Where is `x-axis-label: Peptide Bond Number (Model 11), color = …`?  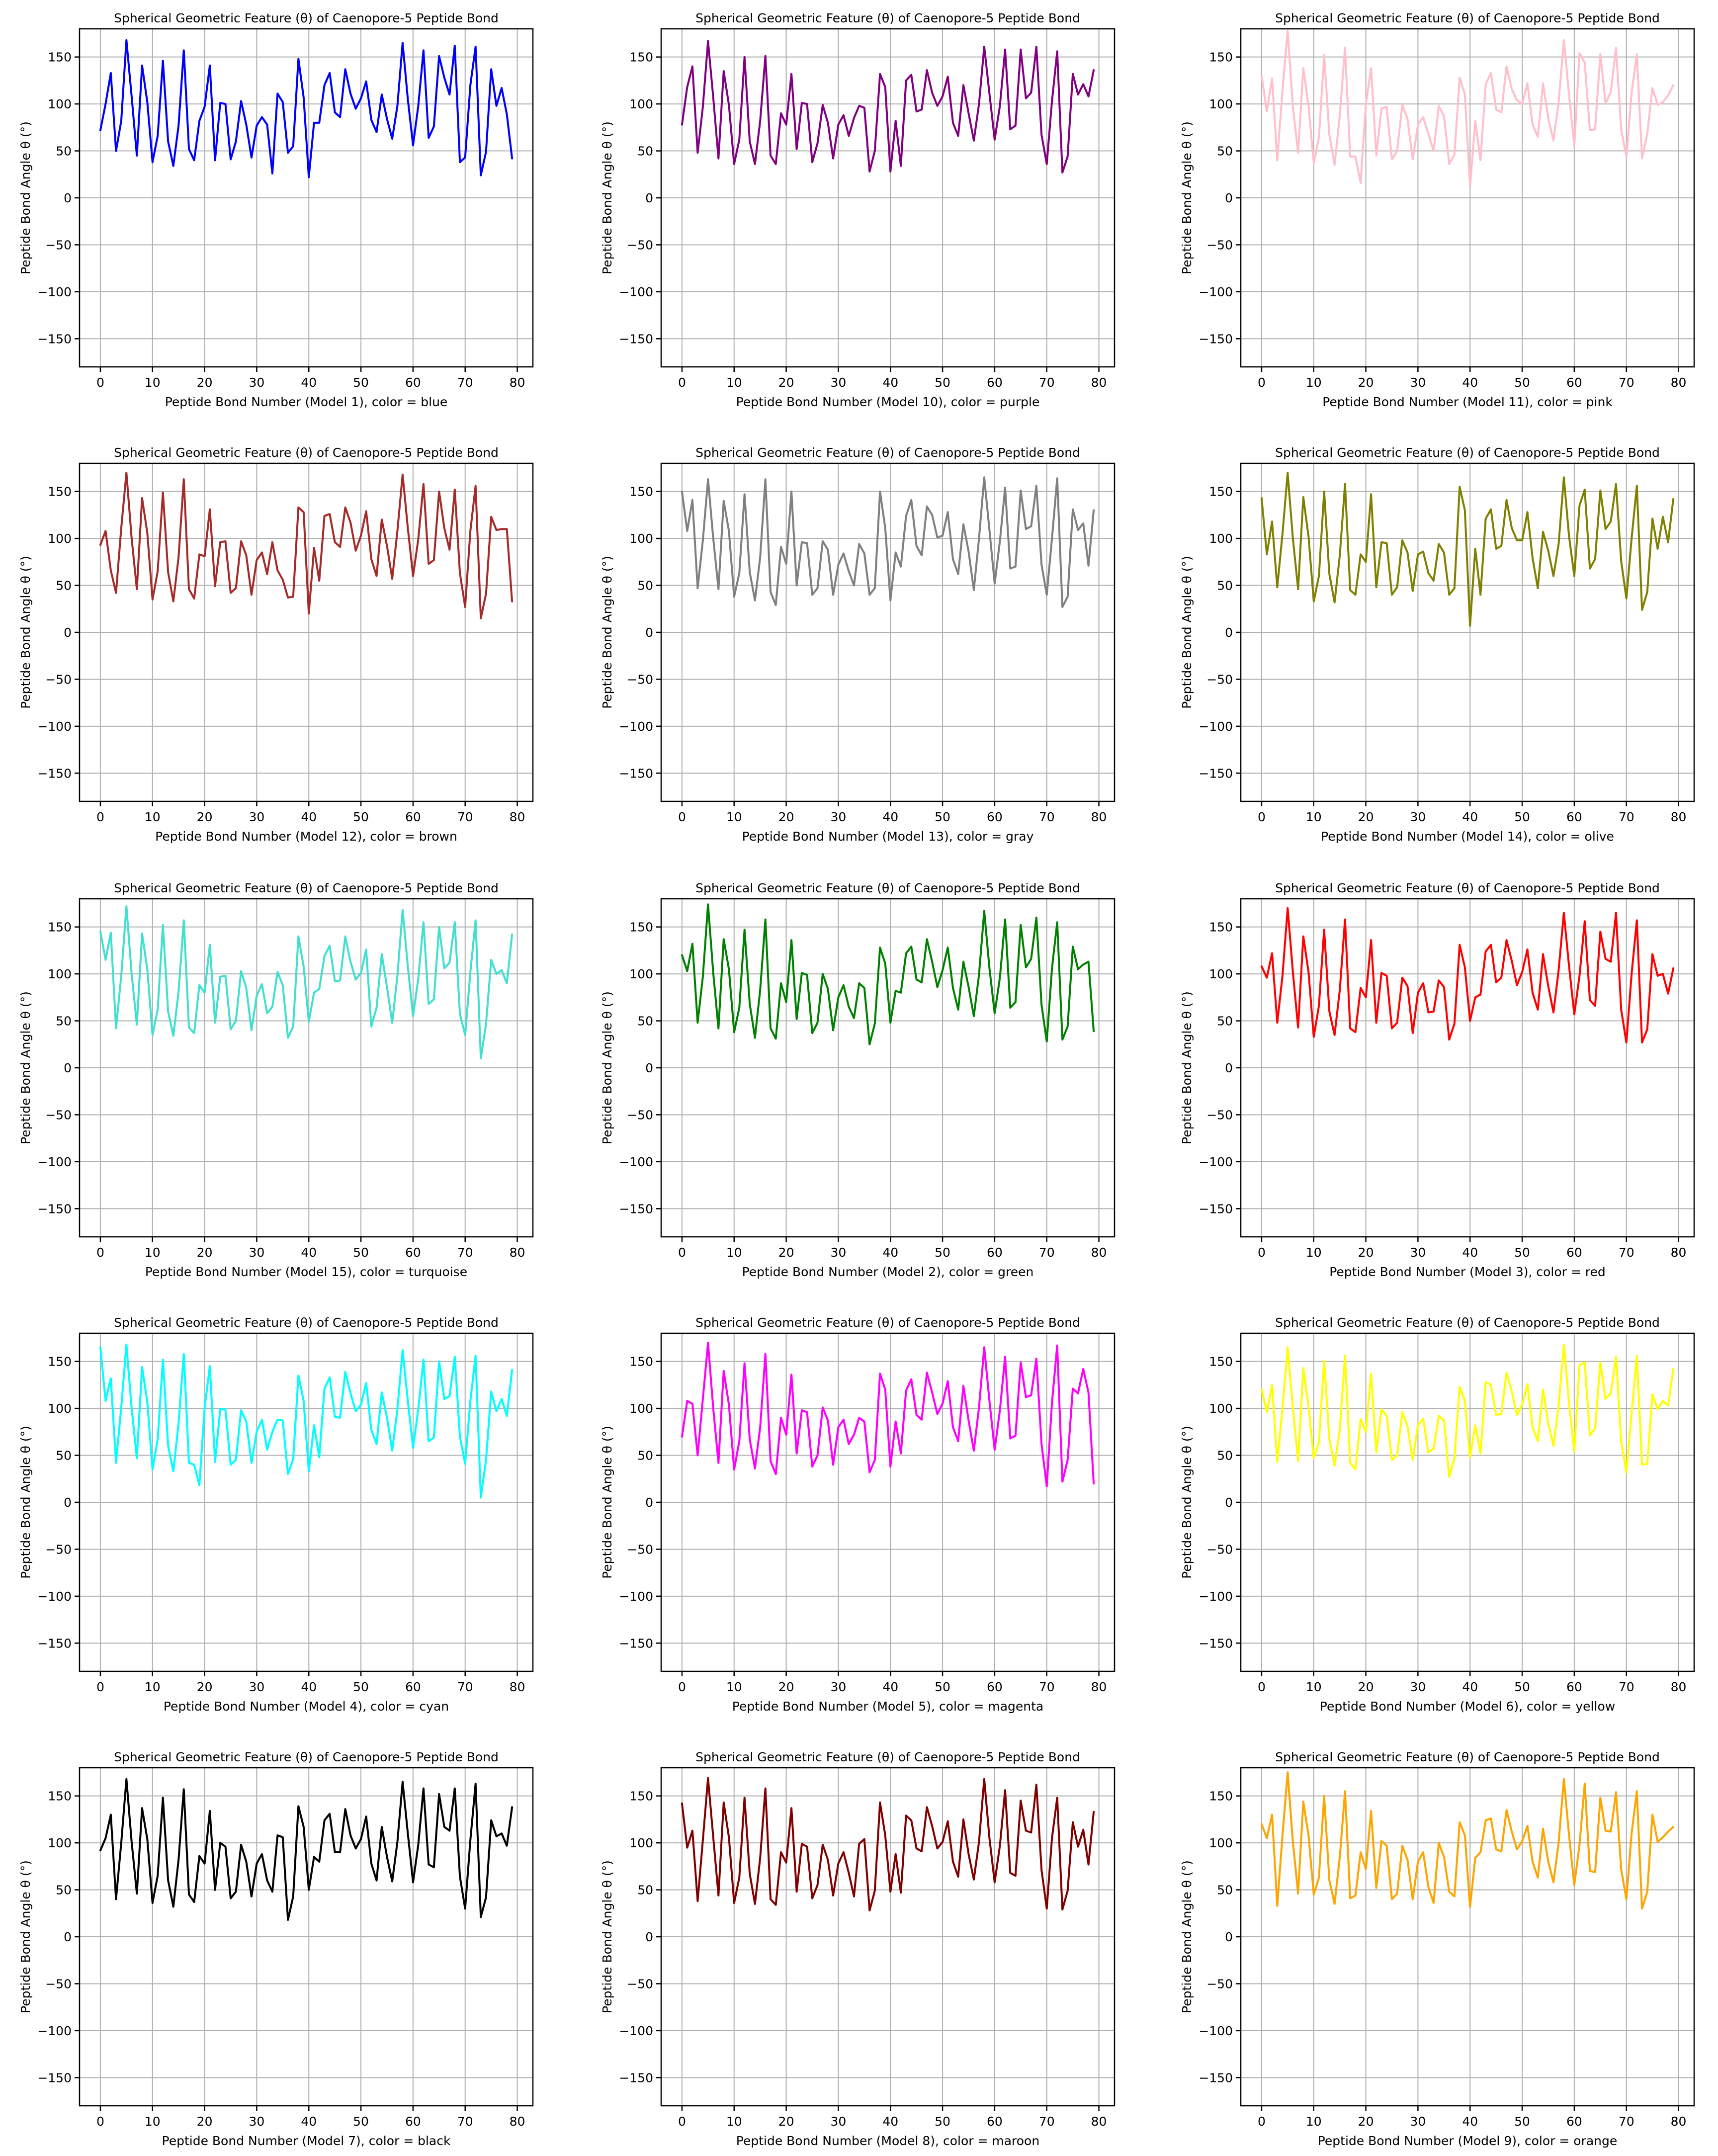
x-axis-label: Peptide Bond Number (Model 11), color = … is located at coordinates (1467, 402).